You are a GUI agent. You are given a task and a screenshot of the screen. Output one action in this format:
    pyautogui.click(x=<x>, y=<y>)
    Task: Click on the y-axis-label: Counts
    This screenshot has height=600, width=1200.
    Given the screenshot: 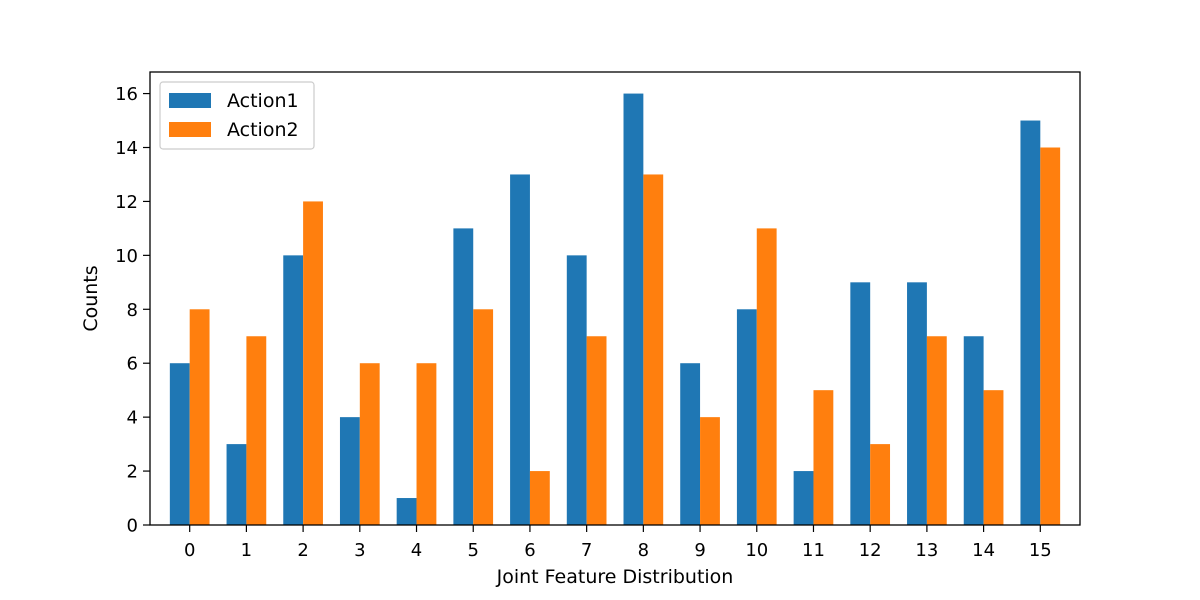 What is the action you would take?
    pyautogui.click(x=91, y=298)
    